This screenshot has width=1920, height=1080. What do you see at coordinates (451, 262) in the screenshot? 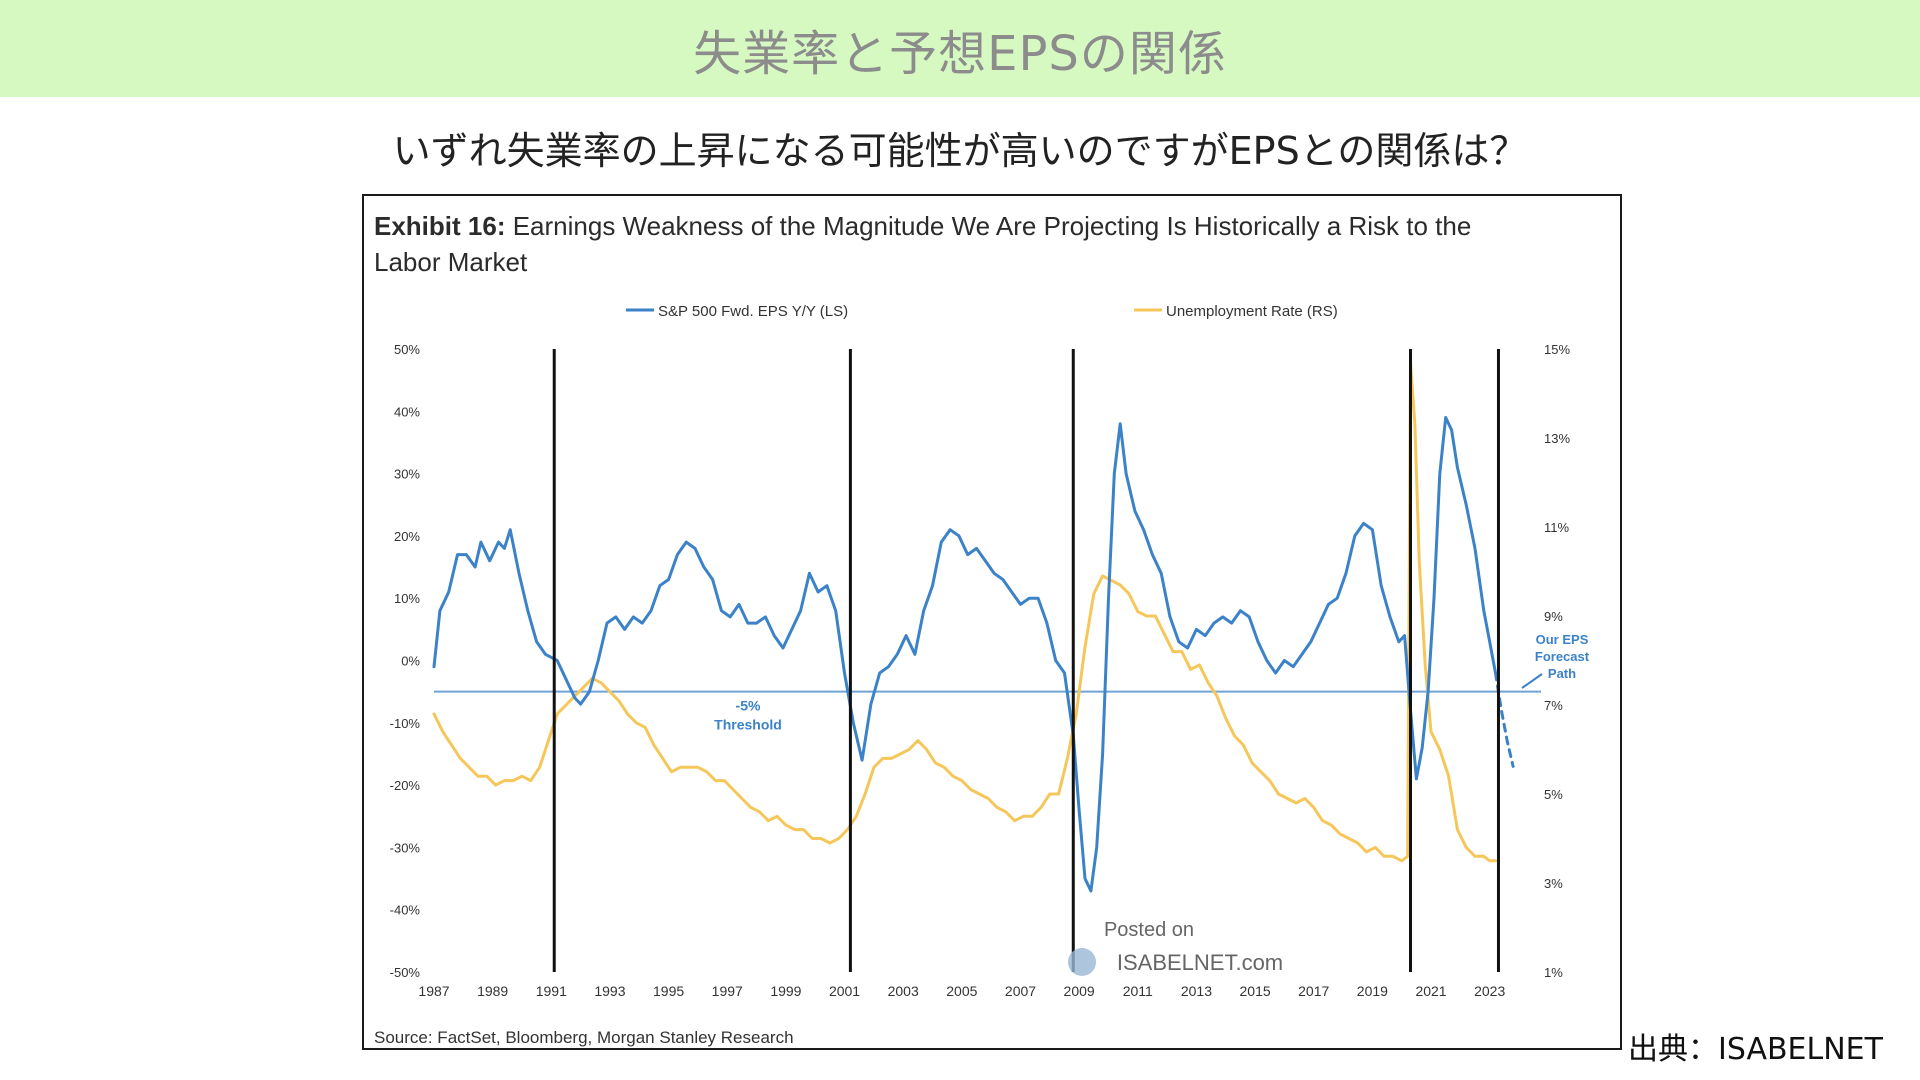
I see `exhibit-title-line2: Labor Market` at bounding box center [451, 262].